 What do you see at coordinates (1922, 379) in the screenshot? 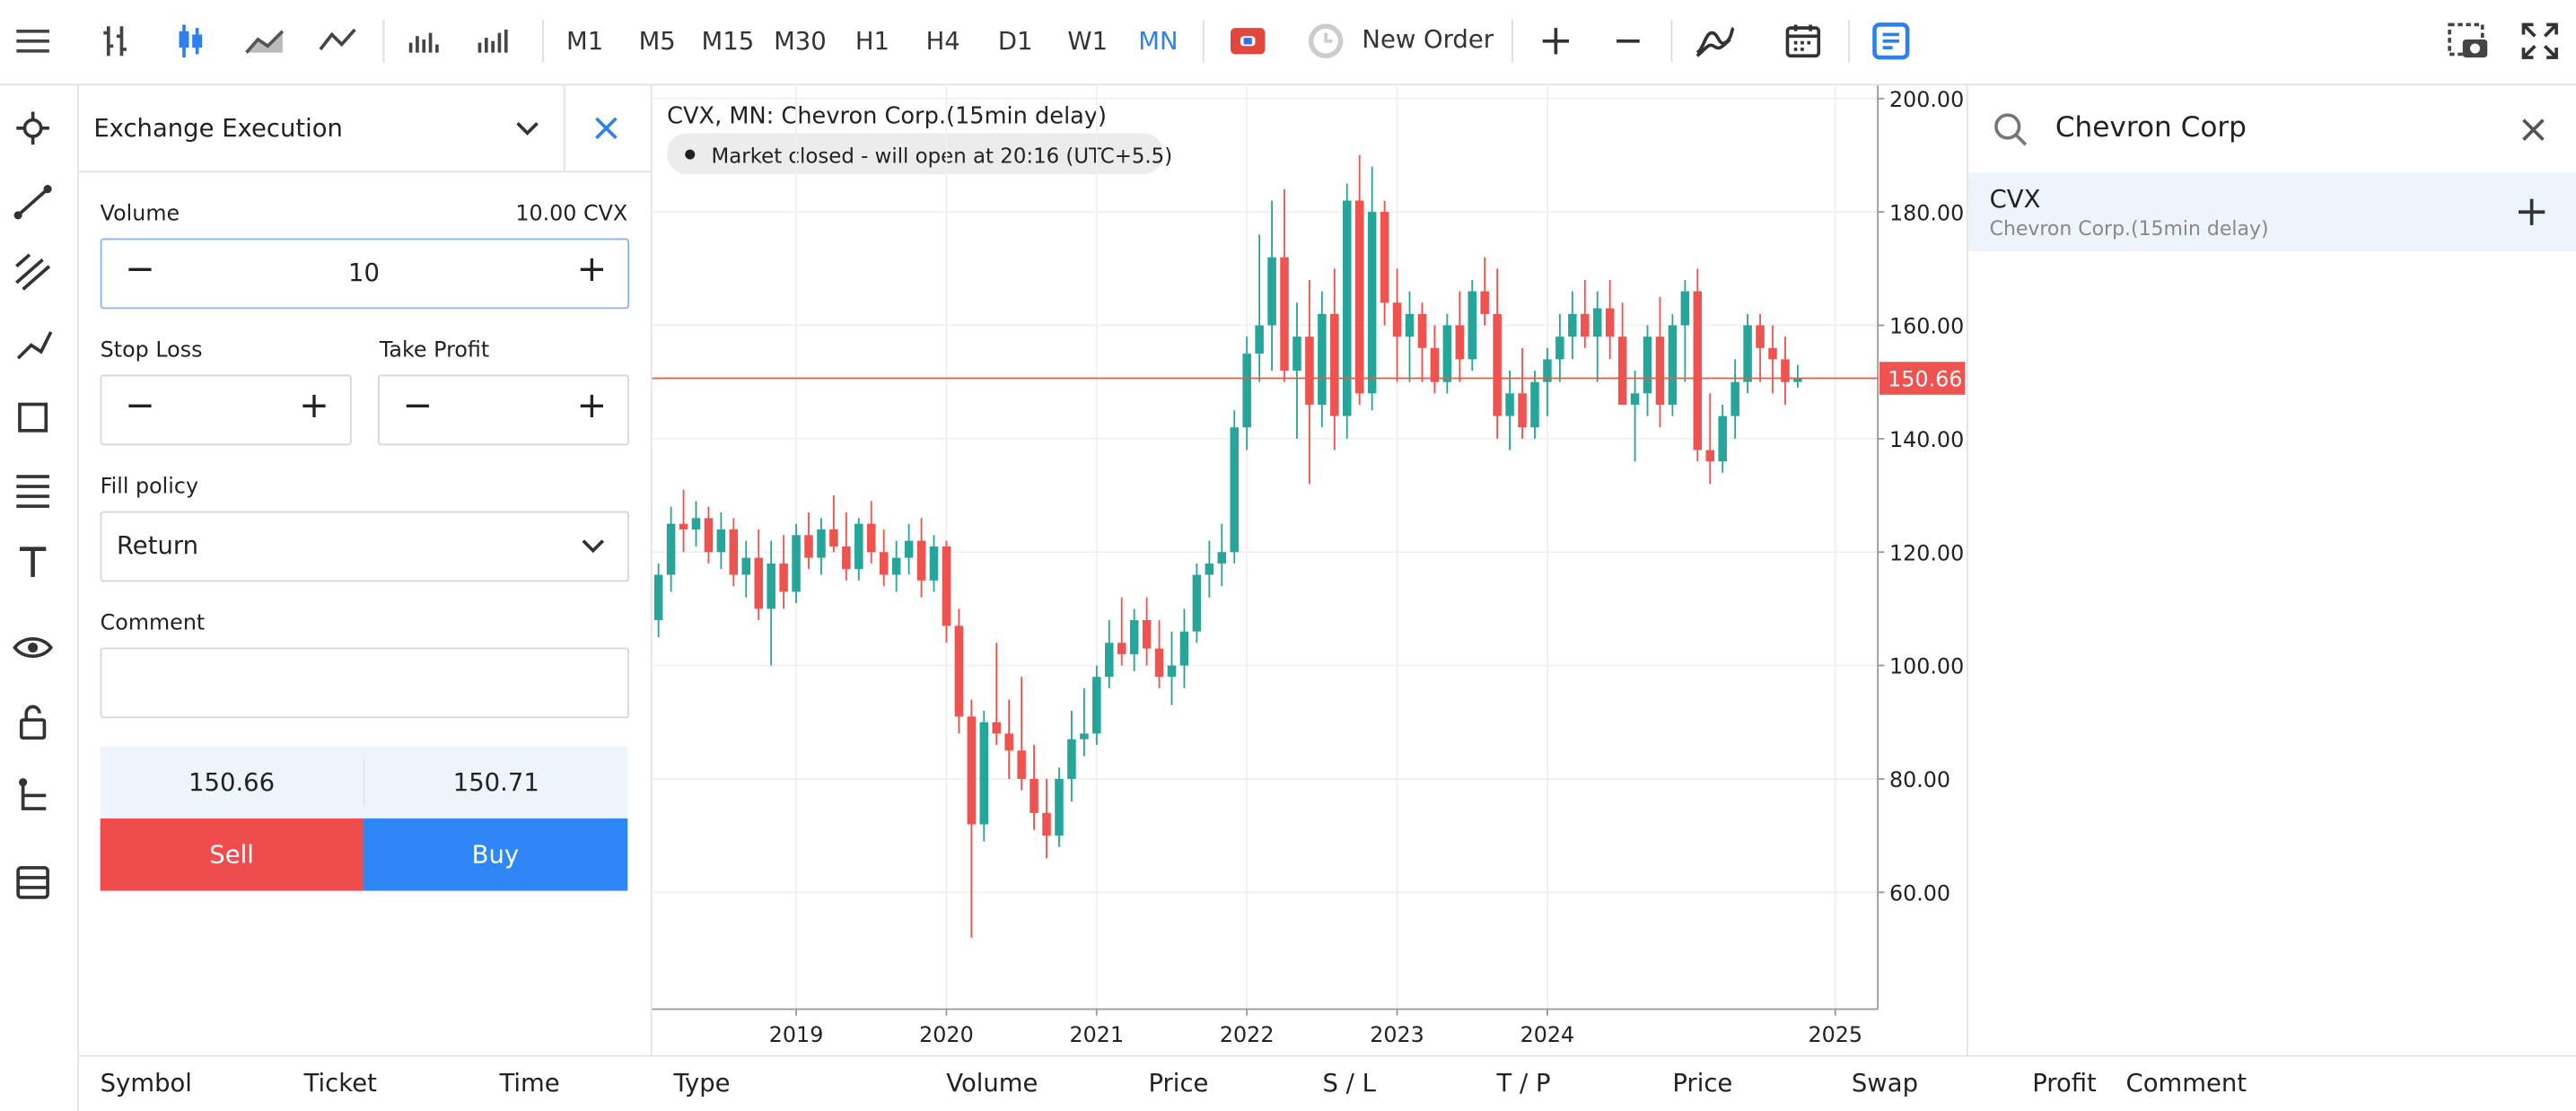
I see `last-price-tag` at bounding box center [1922, 379].